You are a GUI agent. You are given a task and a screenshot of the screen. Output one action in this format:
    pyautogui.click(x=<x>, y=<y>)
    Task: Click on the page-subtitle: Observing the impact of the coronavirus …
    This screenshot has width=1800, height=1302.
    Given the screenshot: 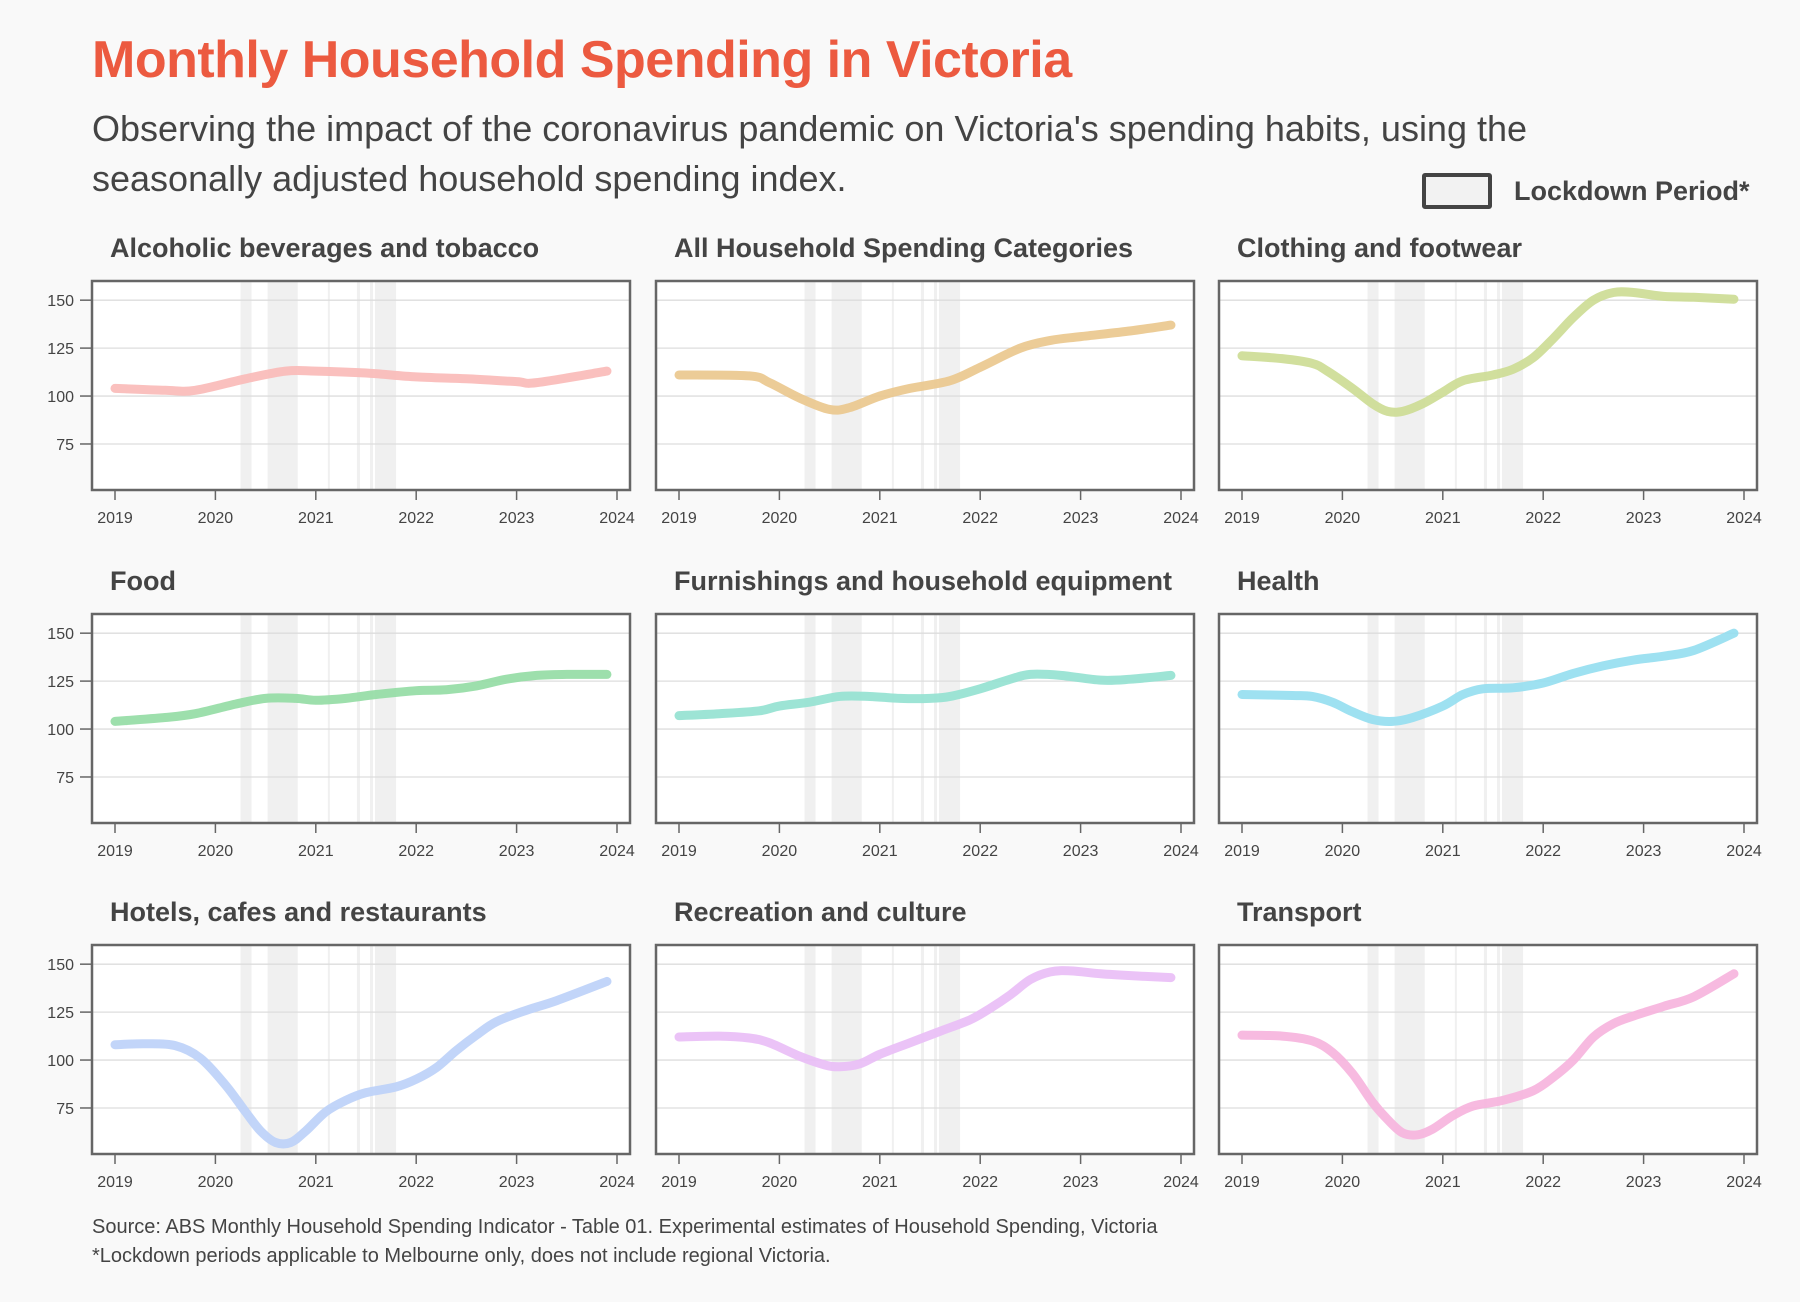 What is the action you would take?
    pyautogui.click(x=810, y=153)
    